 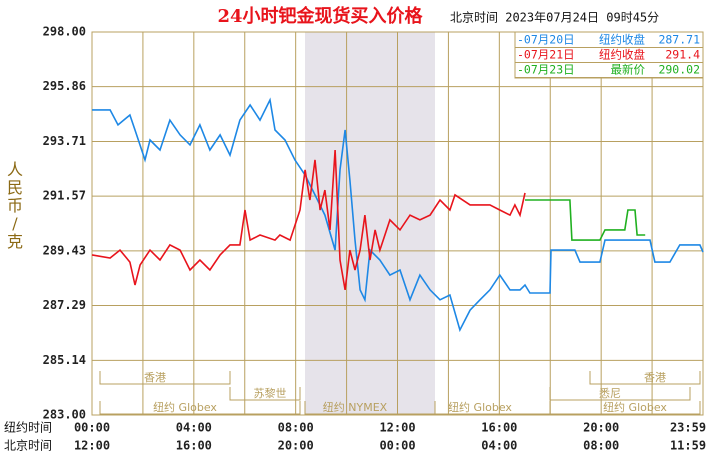 What do you see at coordinates (320, 16) in the screenshot?
I see `chart-title: 24小时钯金现货买入价格` at bounding box center [320, 16].